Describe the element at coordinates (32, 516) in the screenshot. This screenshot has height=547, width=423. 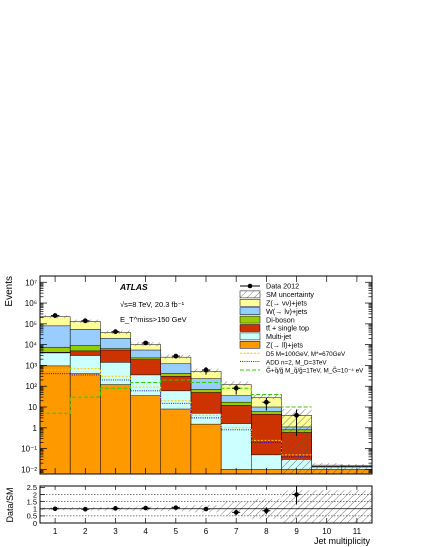
I see `ratio-ytick-label: 0.5` at that location.